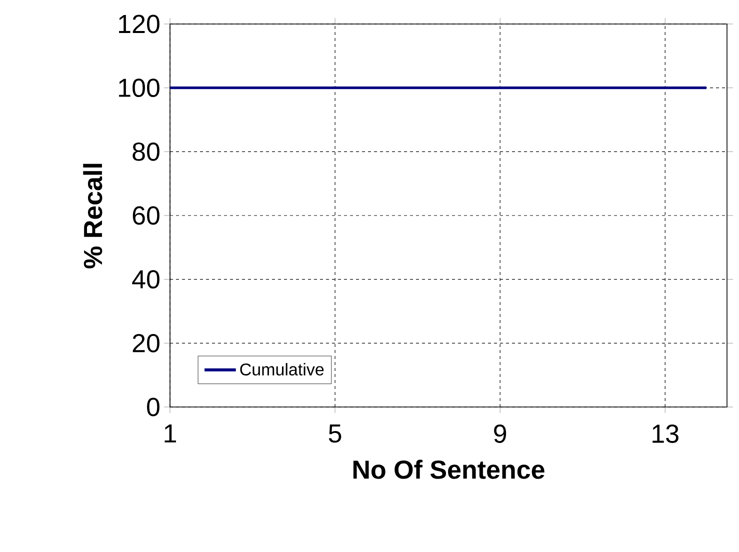 The image size is (739, 552). What do you see at coordinates (92, 216) in the screenshot?
I see `y-axis-title: % Recall` at bounding box center [92, 216].